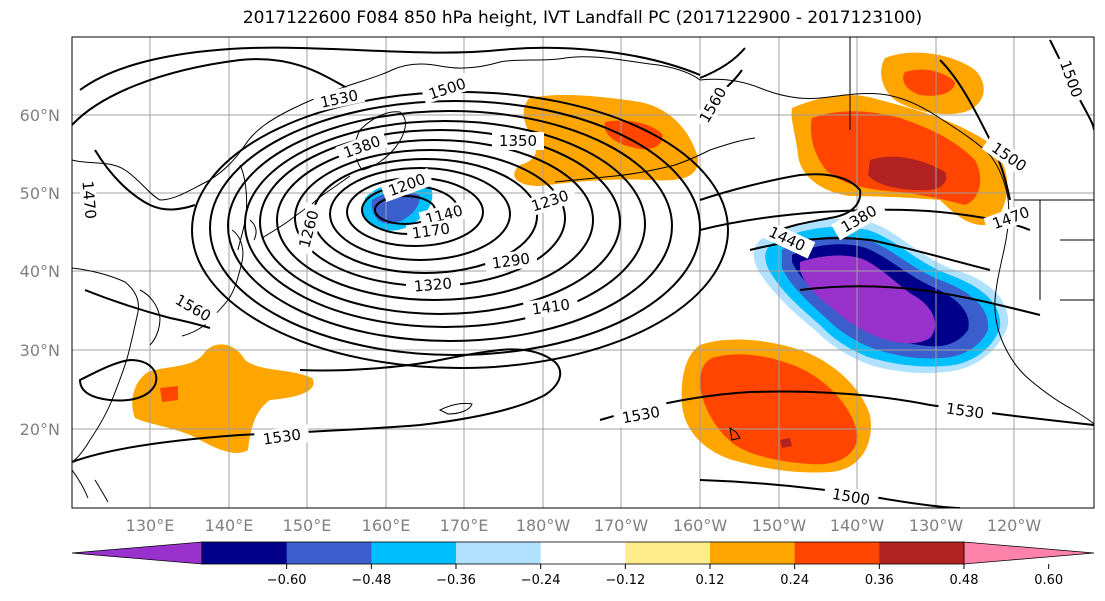 This screenshot has height=601, width=1105. Describe the element at coordinates (710, 580) in the screenshot. I see `colorbar-tick-label: 0.12` at that location.